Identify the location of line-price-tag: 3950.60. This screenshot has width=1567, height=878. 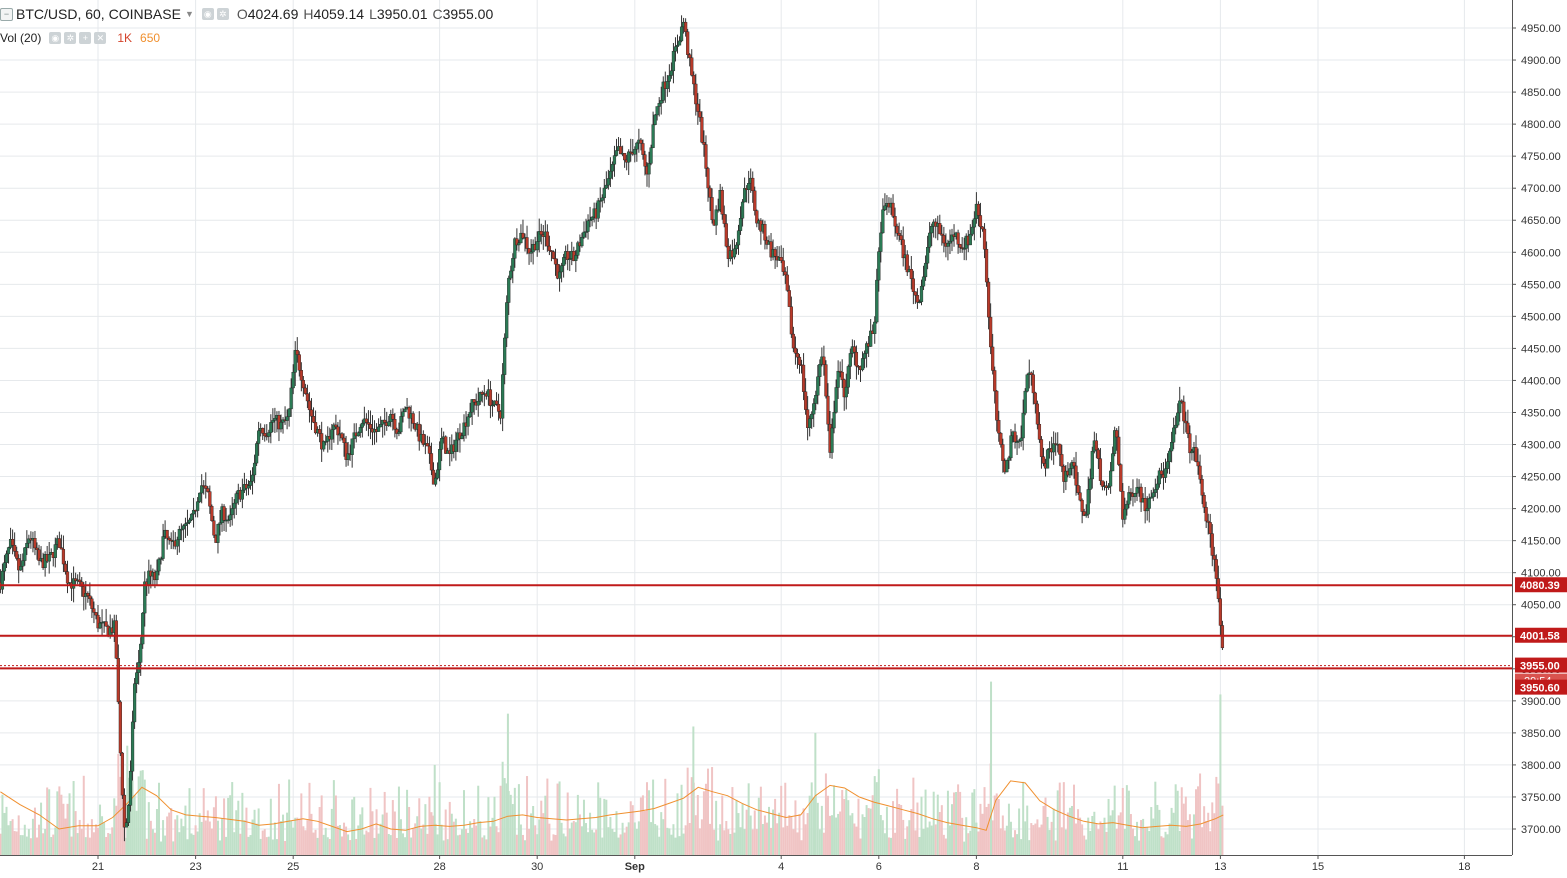
(1540, 689).